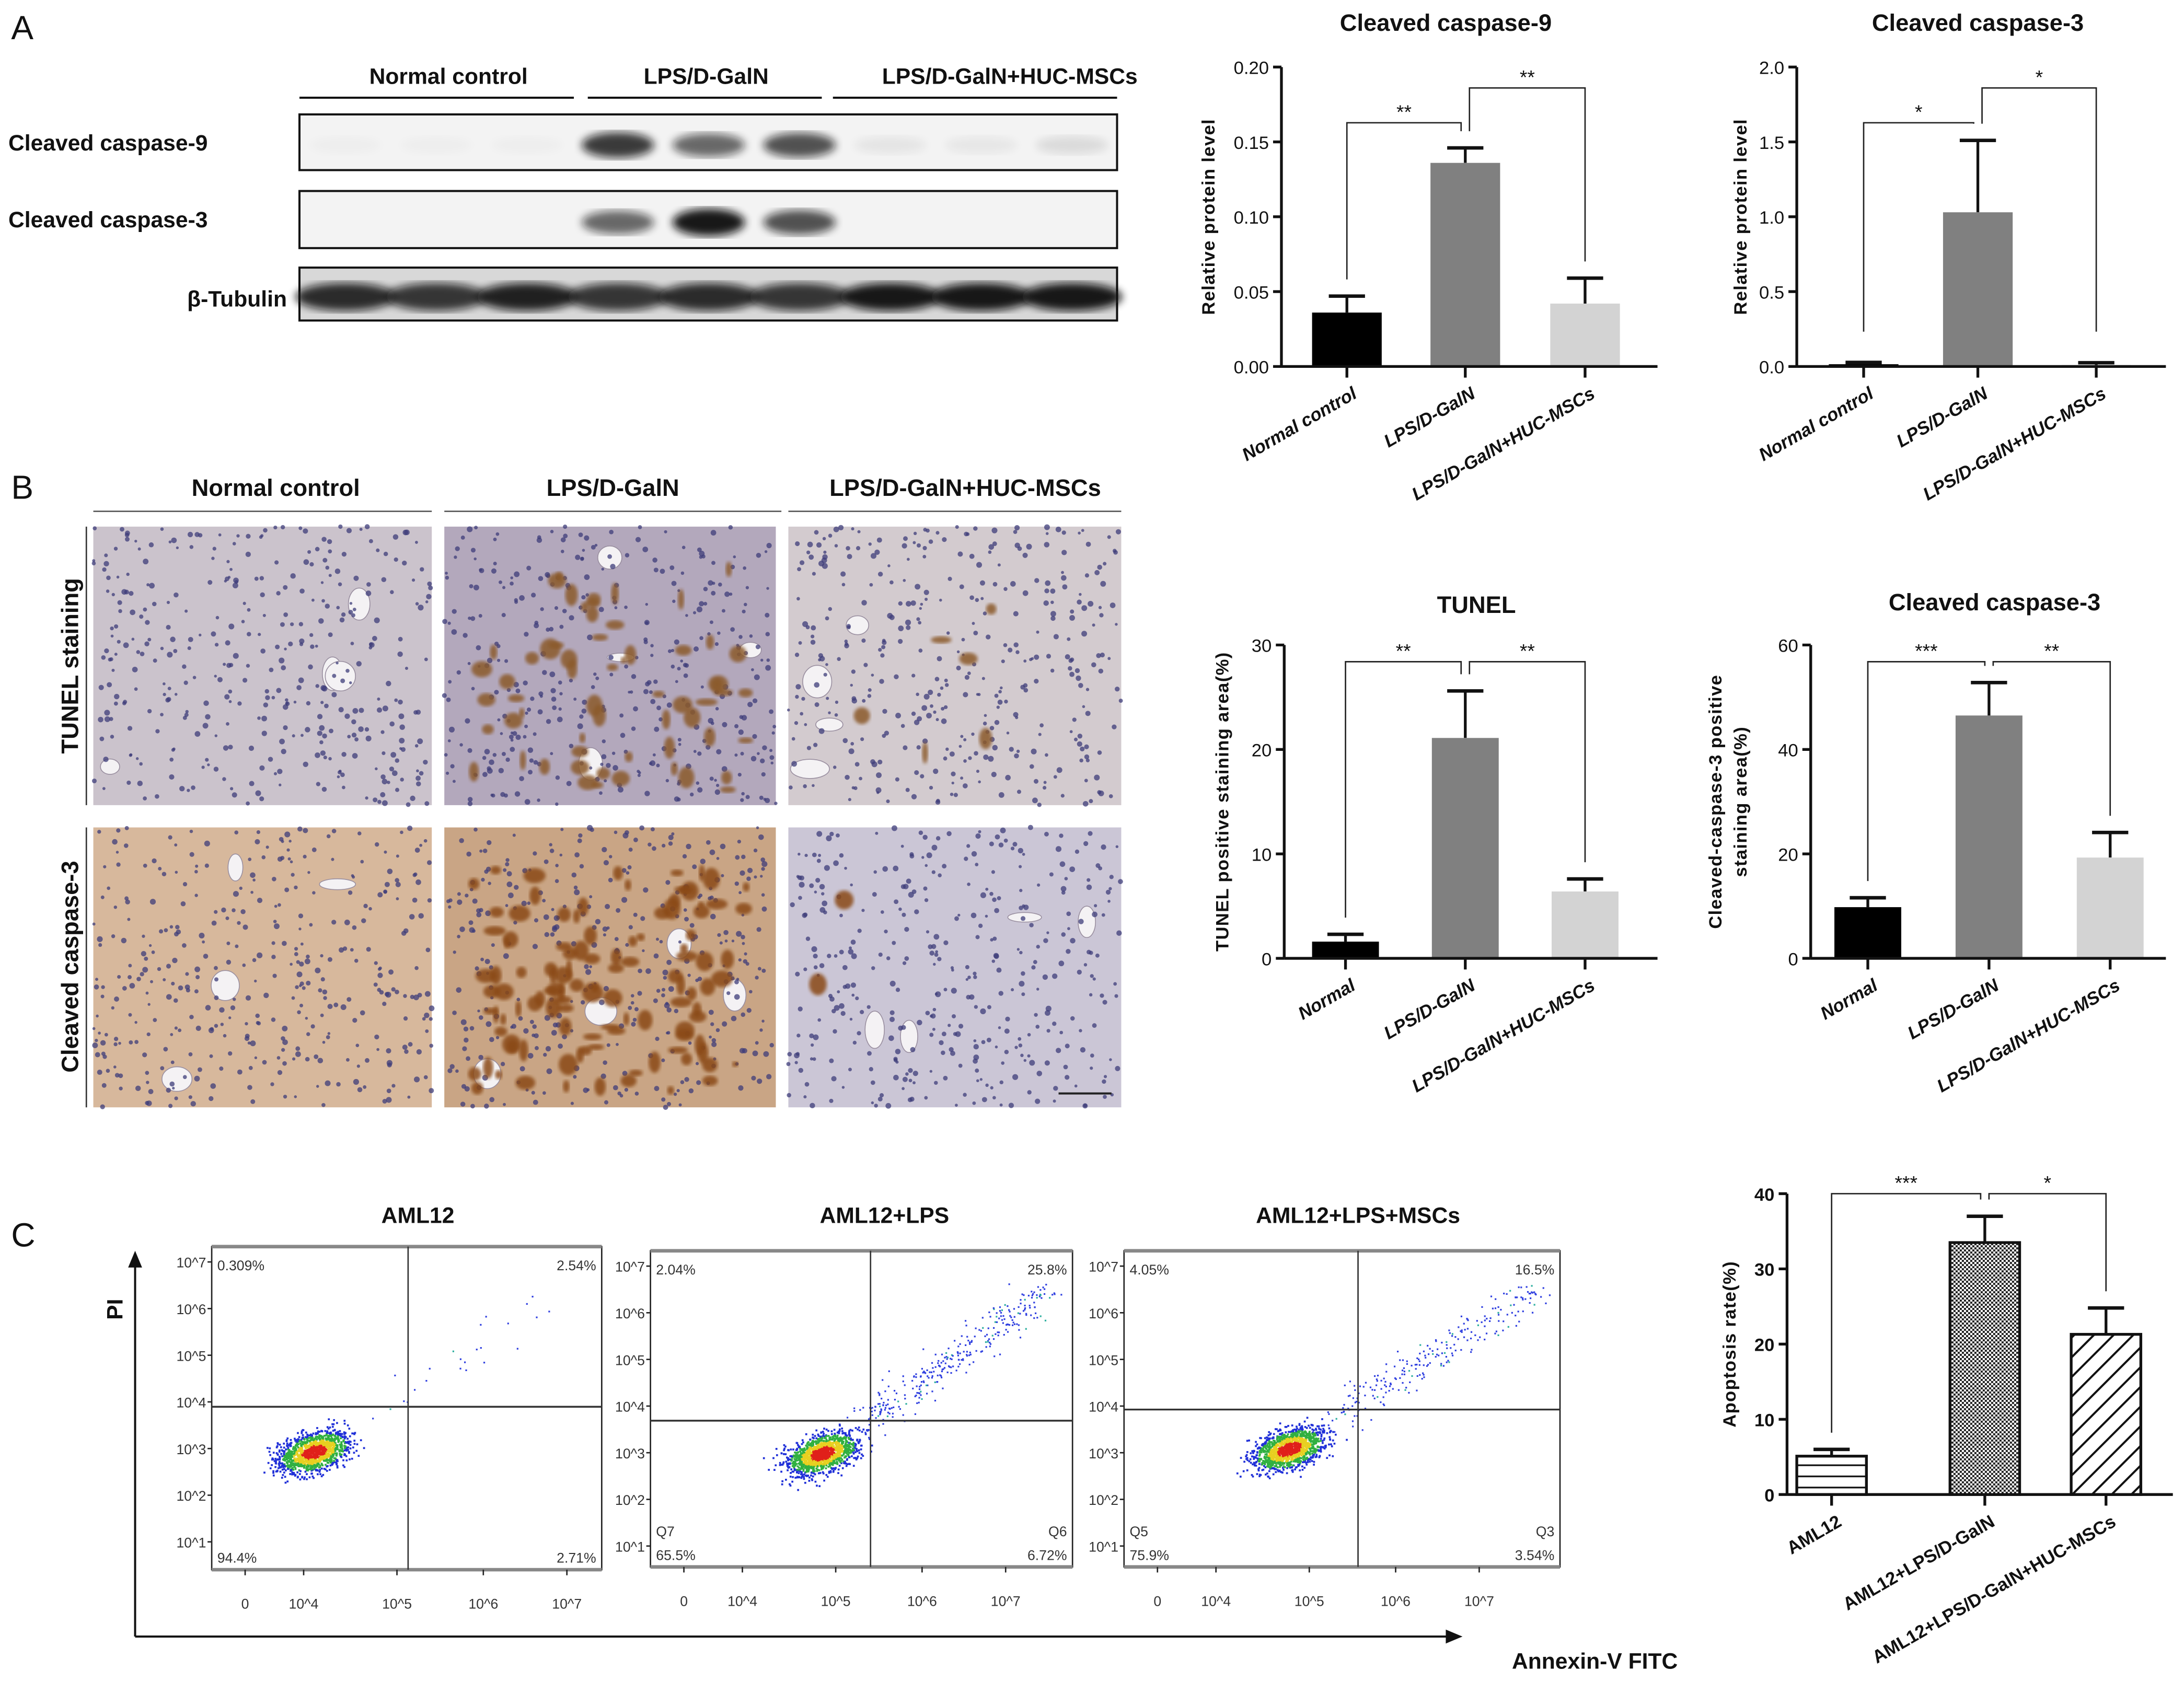 Image resolution: width=2184 pixels, height=1705 pixels. Describe the element at coordinates (263, 967) in the screenshot. I see `tissue-background` at that location.